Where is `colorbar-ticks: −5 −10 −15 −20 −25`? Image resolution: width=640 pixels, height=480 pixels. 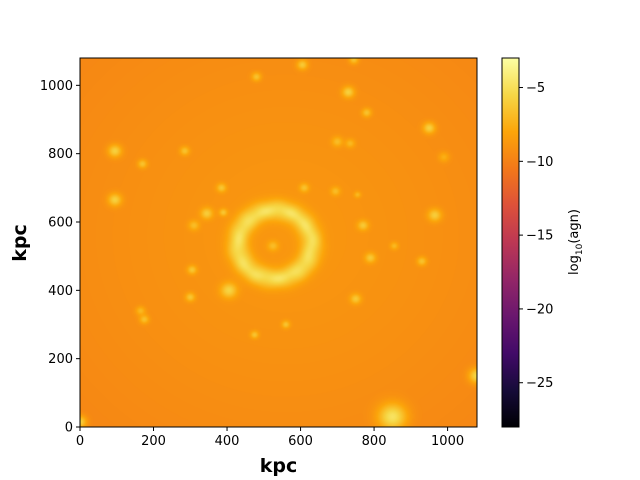 colorbar-ticks: −5 −10 −15 −20 −25 is located at coordinates (536, 236).